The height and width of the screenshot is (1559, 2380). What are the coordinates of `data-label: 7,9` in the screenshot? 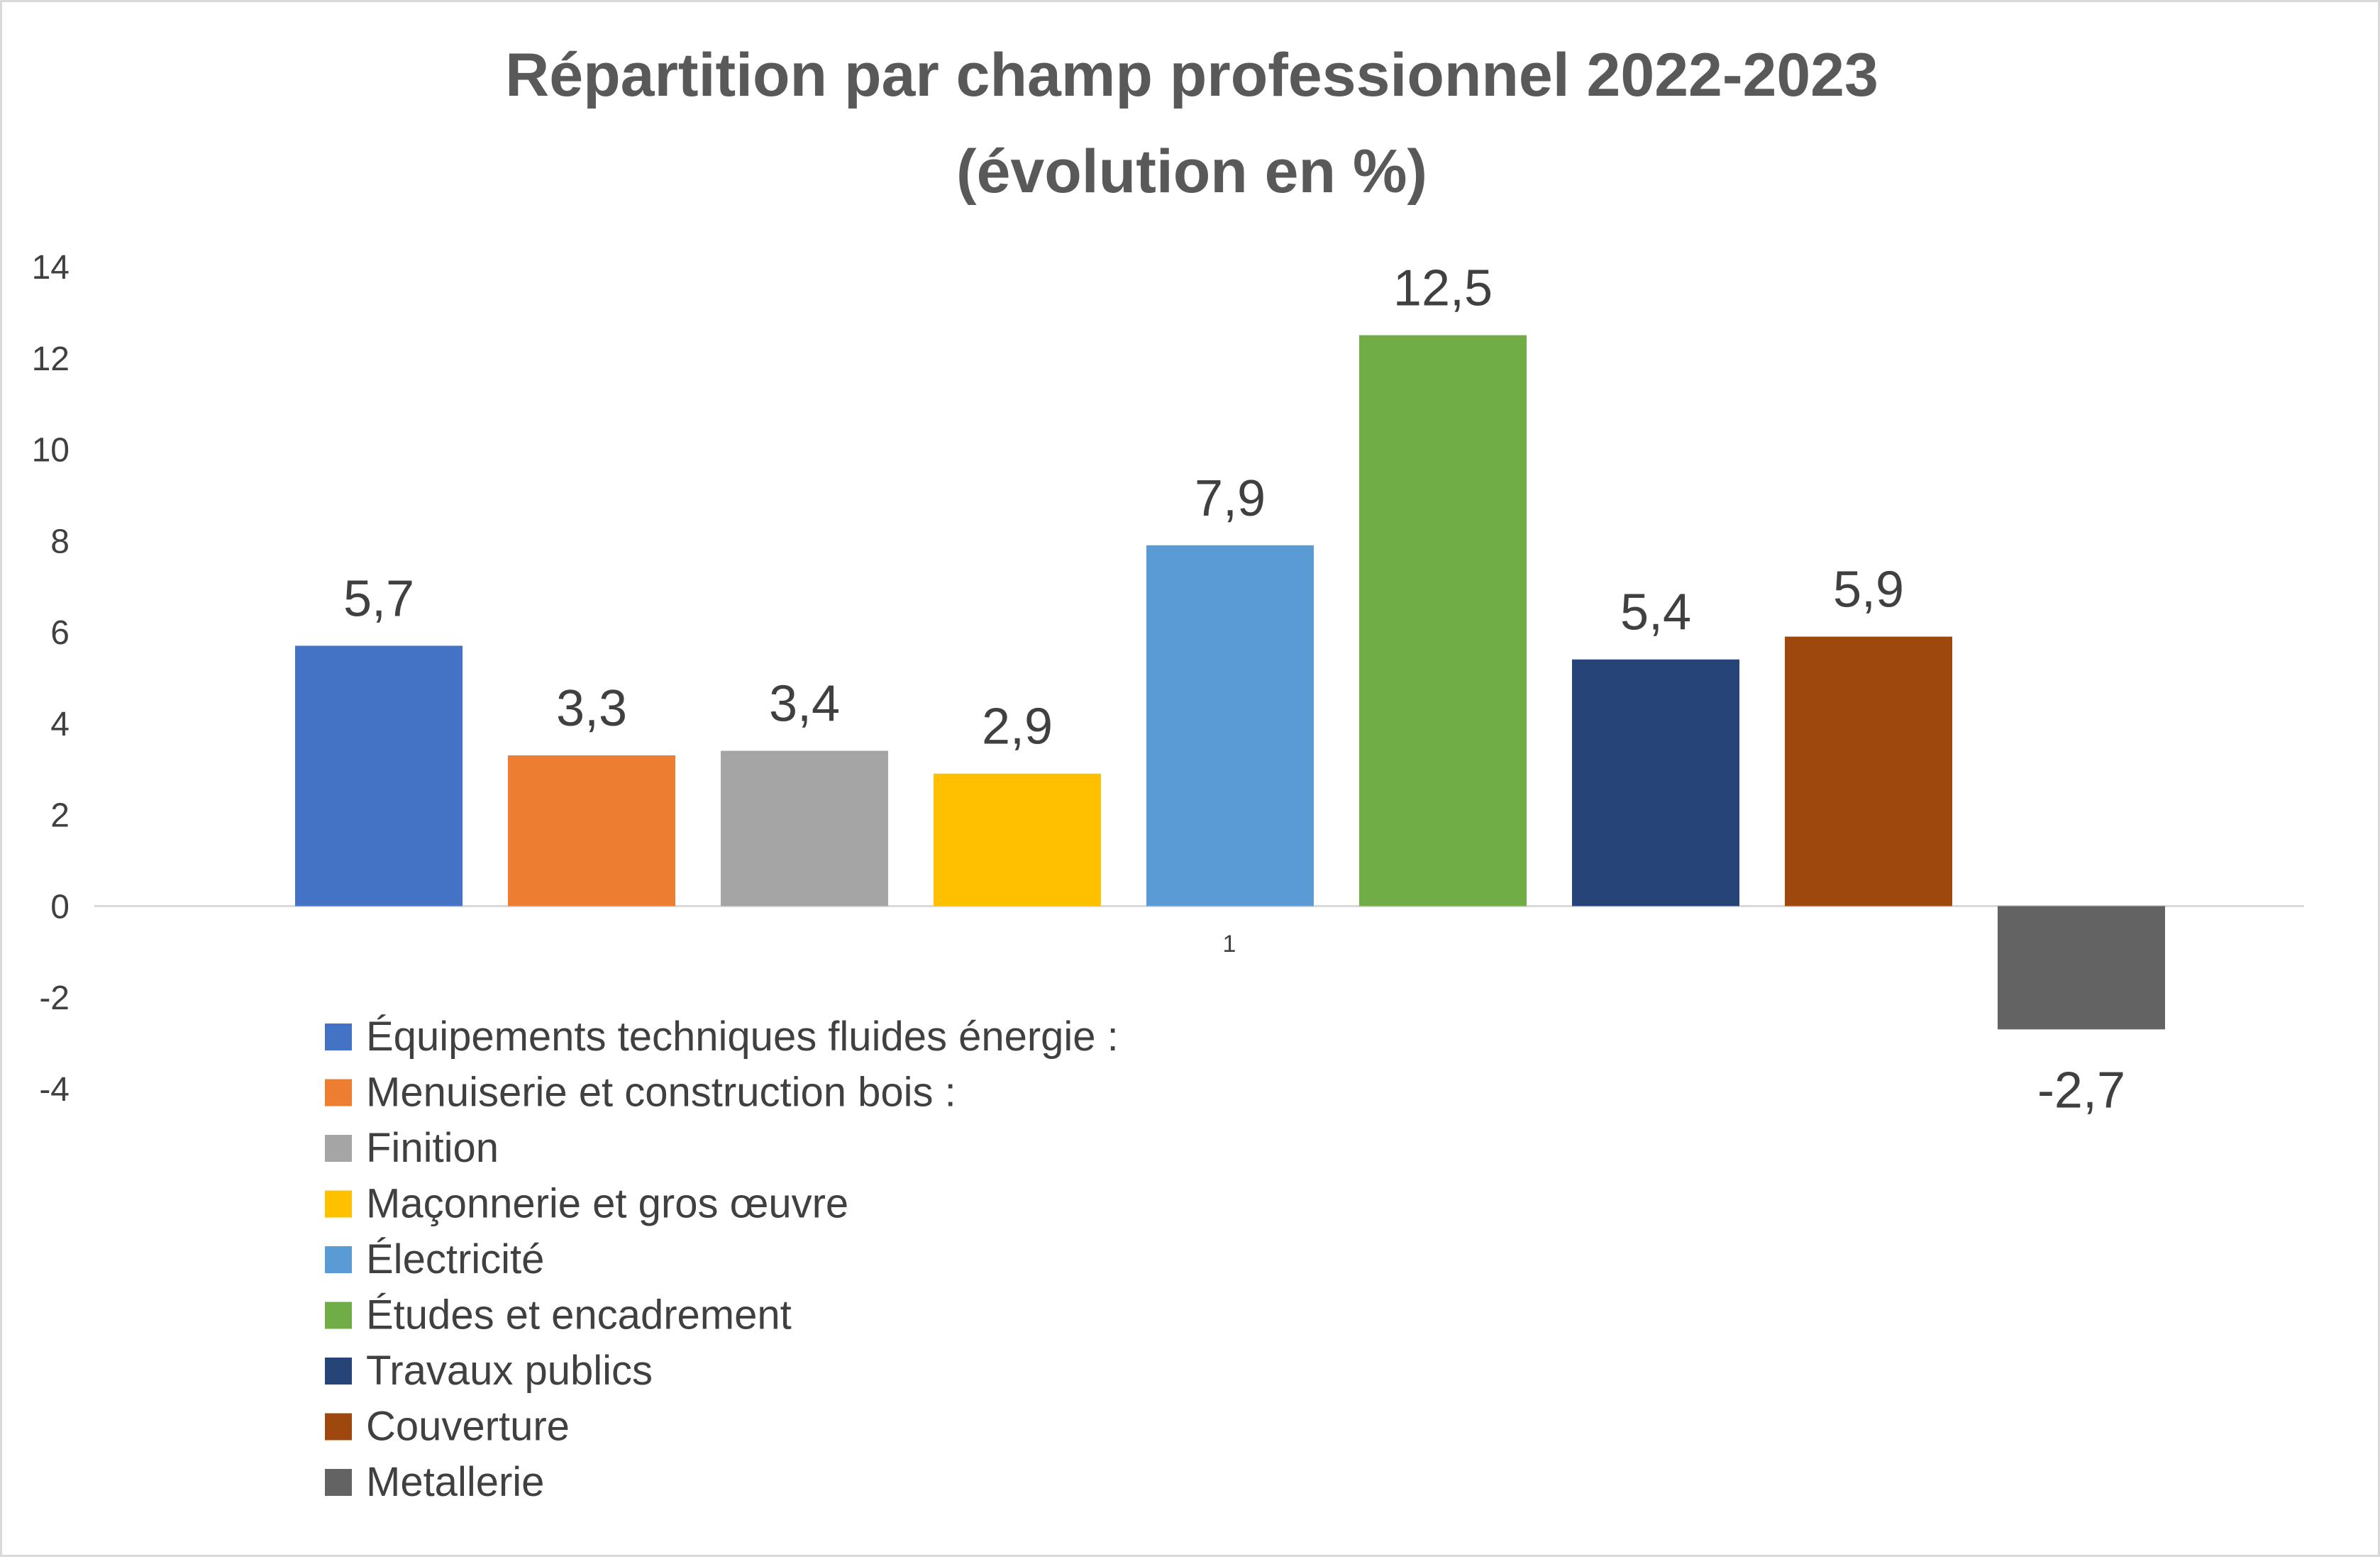 It's located at (1231, 498).